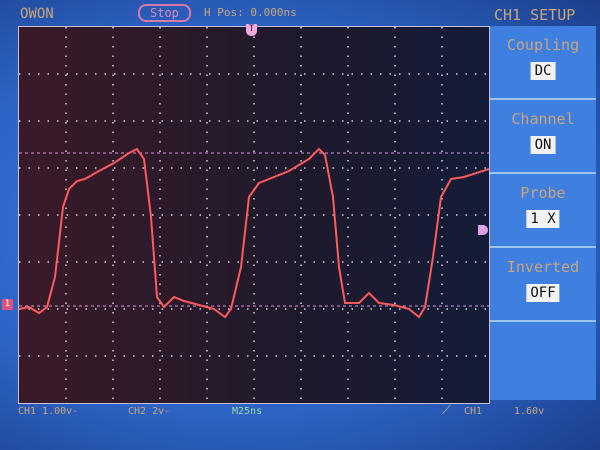 This screenshot has height=450, width=600. I want to click on h-position: H Pos: 0.000ns, so click(250, 12).